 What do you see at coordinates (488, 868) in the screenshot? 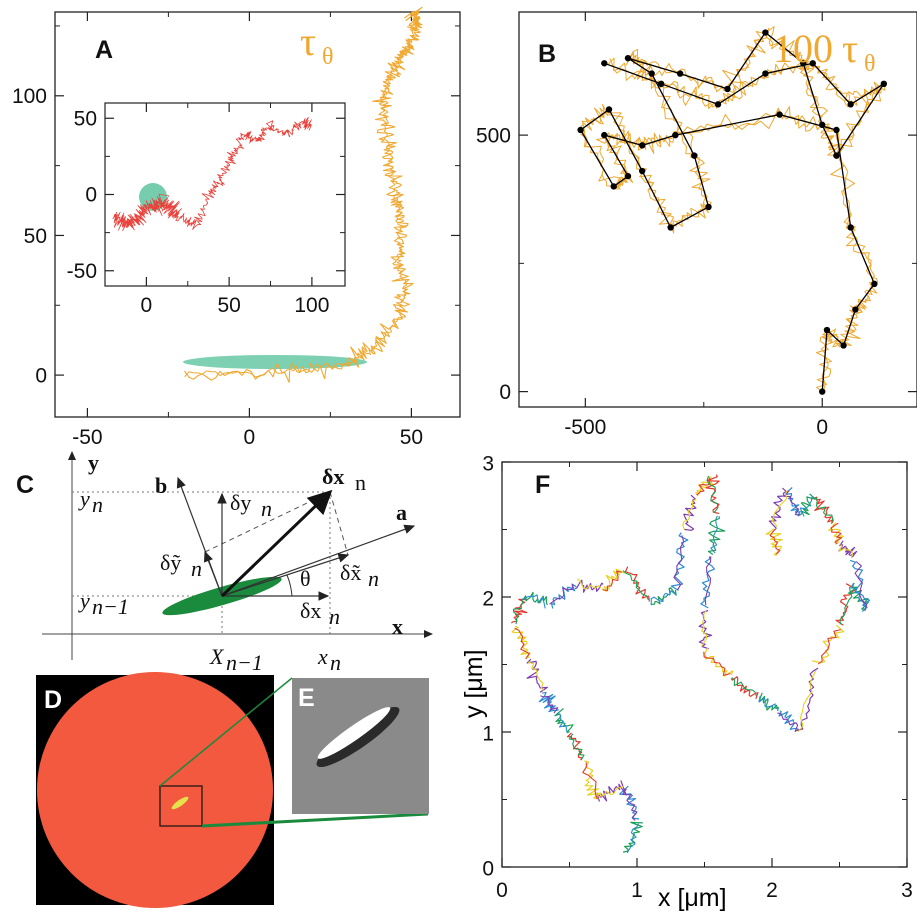
I see `panel-f-y-tick-label: 0` at bounding box center [488, 868].